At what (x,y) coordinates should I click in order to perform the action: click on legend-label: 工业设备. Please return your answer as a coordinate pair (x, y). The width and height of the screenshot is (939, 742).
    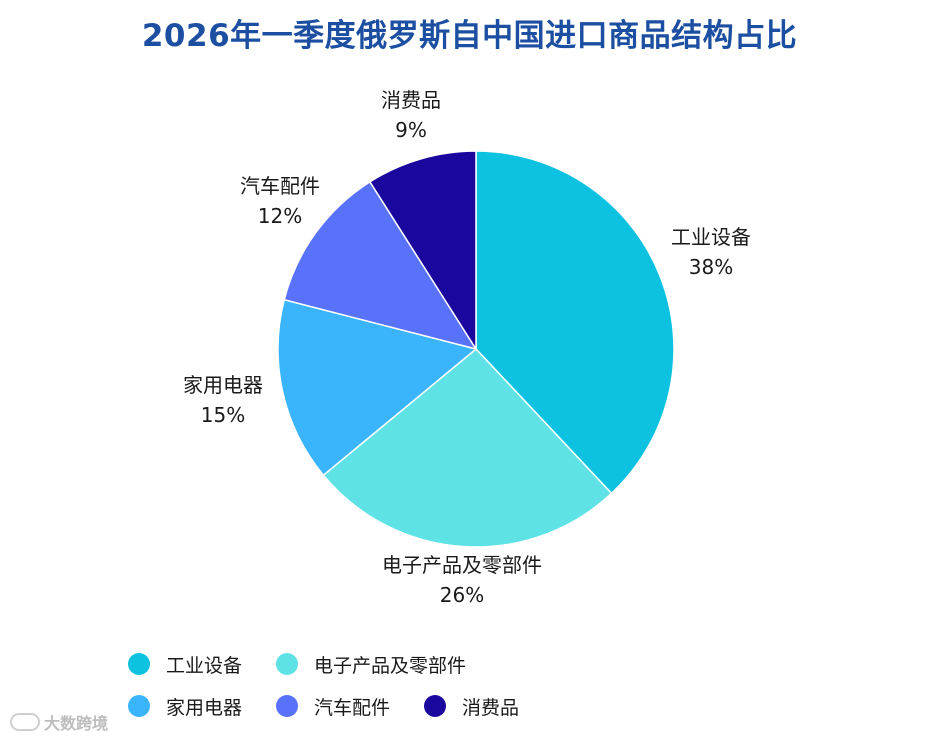
    Looking at the image, I should click on (204, 665).